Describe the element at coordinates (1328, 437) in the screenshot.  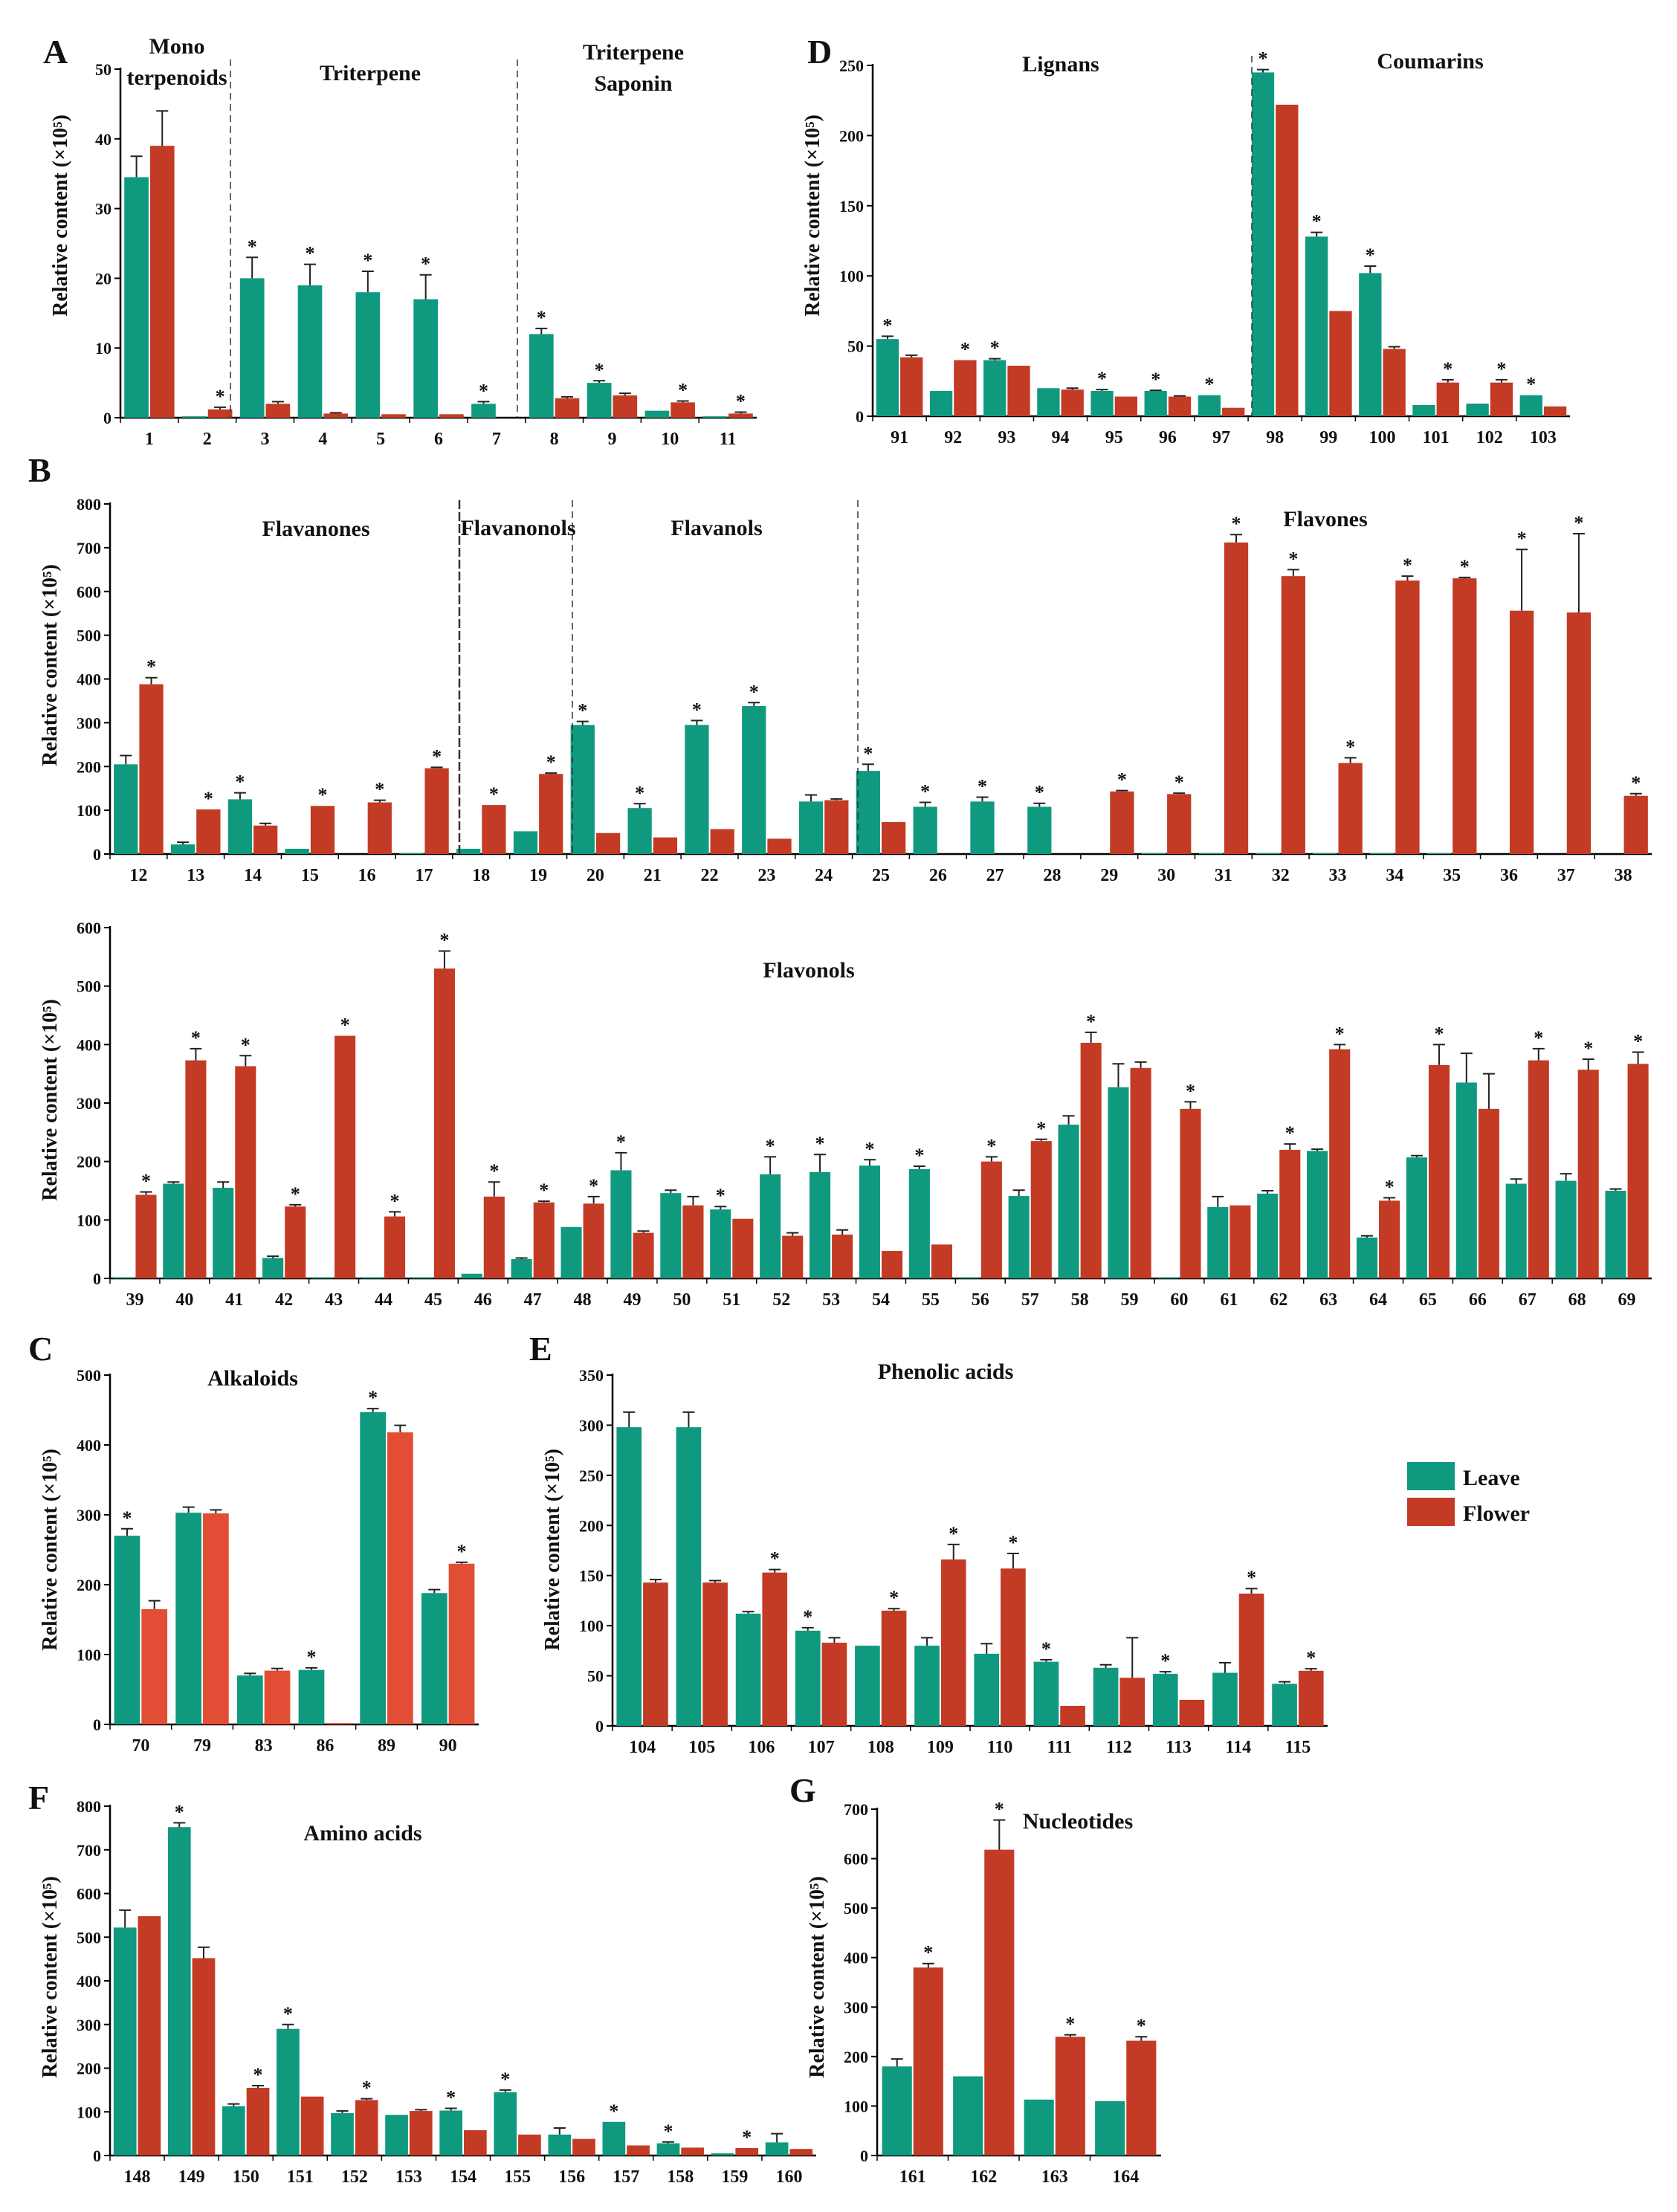
I see `x-tick-label: 99` at that location.